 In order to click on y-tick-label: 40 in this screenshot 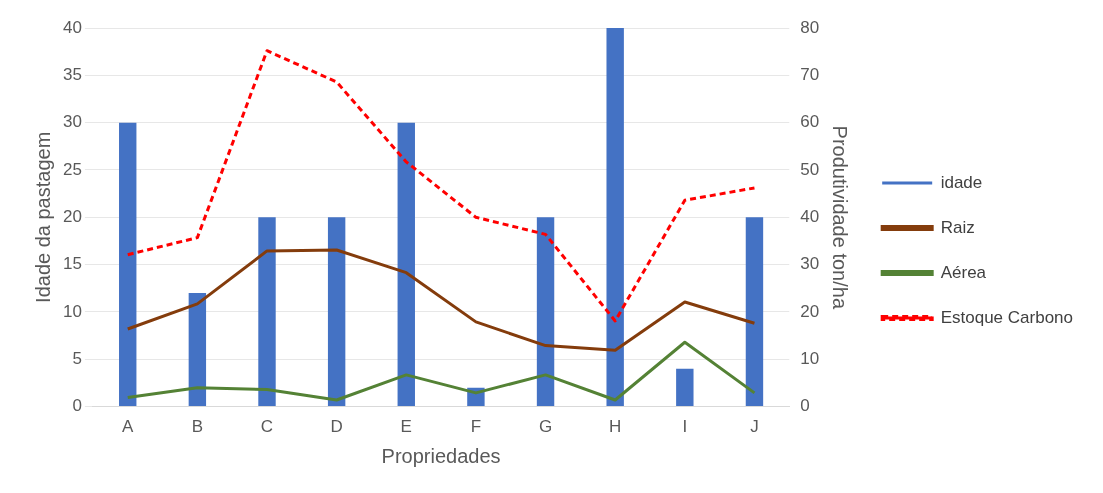, I will do `click(72, 27)`.